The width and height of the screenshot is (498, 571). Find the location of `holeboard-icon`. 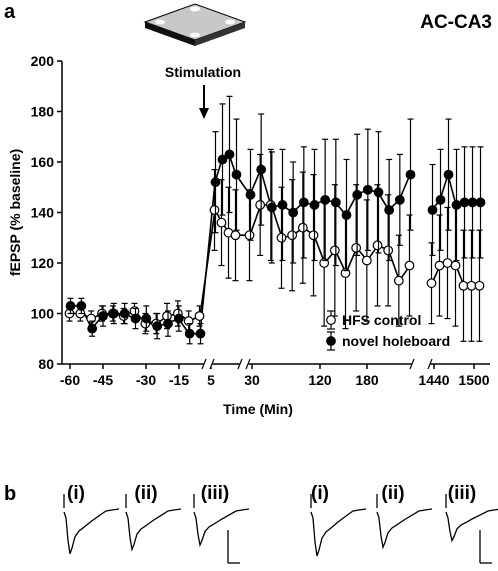

holeboard-icon is located at coordinates (195, 24).